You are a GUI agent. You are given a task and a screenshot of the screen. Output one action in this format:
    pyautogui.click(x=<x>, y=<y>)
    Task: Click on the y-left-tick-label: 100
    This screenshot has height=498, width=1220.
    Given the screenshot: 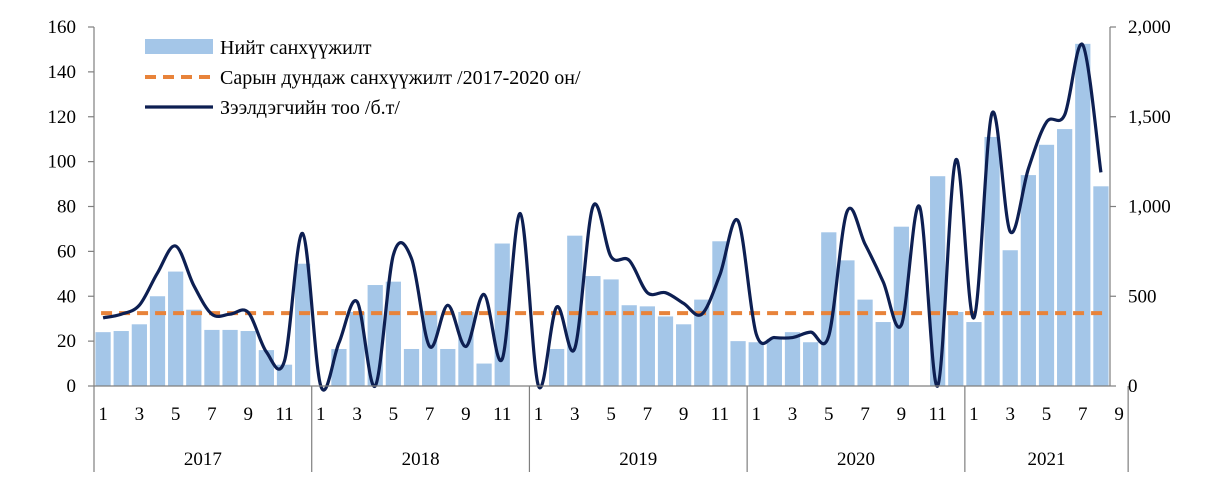 What is the action you would take?
    pyautogui.click(x=62, y=162)
    